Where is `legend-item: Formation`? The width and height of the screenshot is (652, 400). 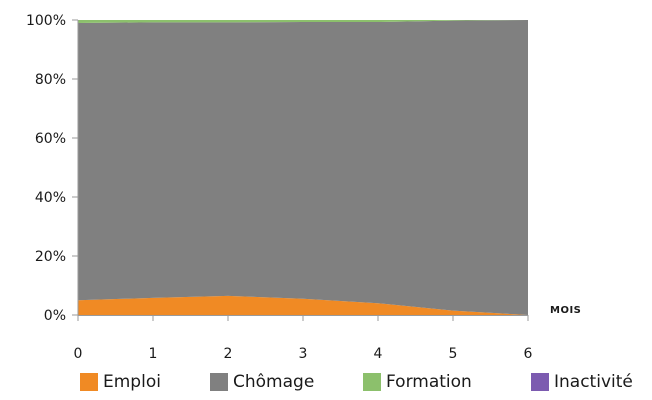 legend-item: Formation is located at coordinates (417, 382).